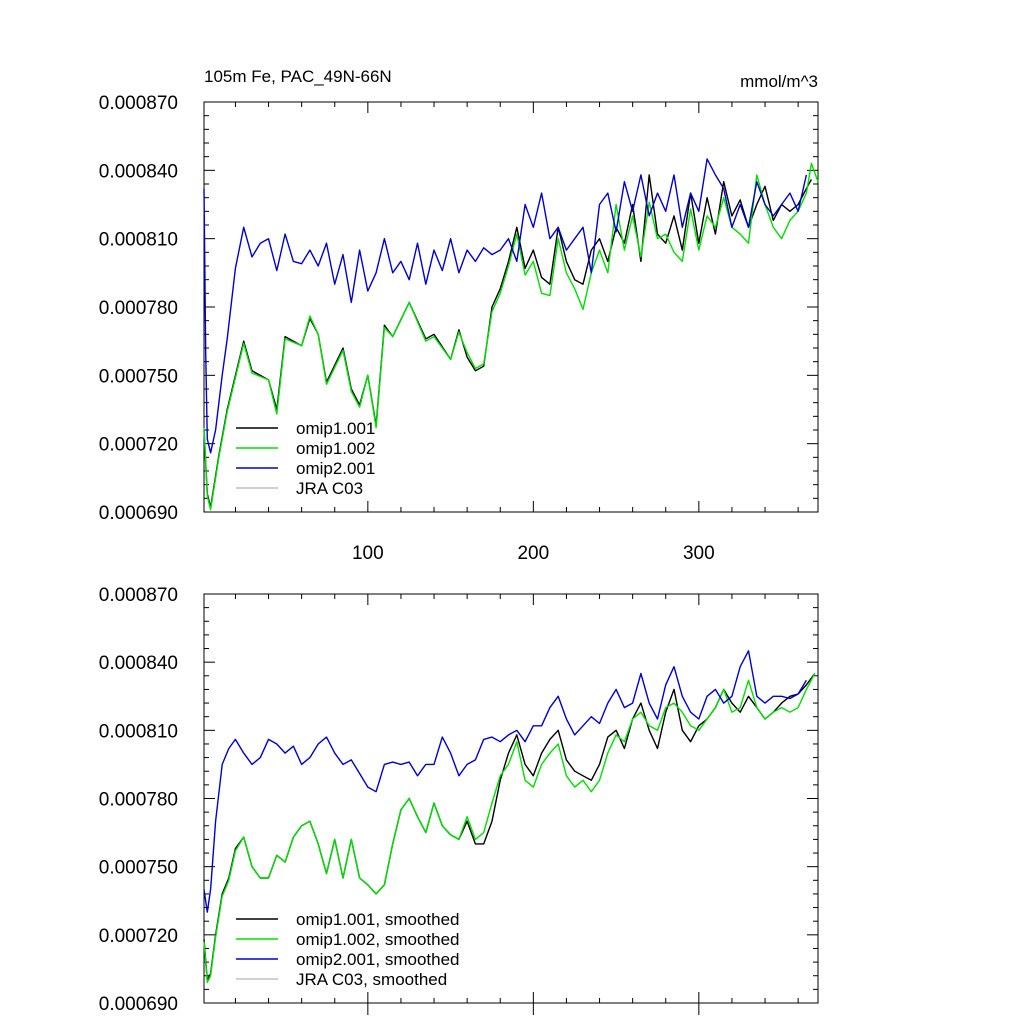 Image resolution: width=1024 pixels, height=1024 pixels. Describe the element at coordinates (699, 553) in the screenshot. I see `x-tick-label: 300` at that location.